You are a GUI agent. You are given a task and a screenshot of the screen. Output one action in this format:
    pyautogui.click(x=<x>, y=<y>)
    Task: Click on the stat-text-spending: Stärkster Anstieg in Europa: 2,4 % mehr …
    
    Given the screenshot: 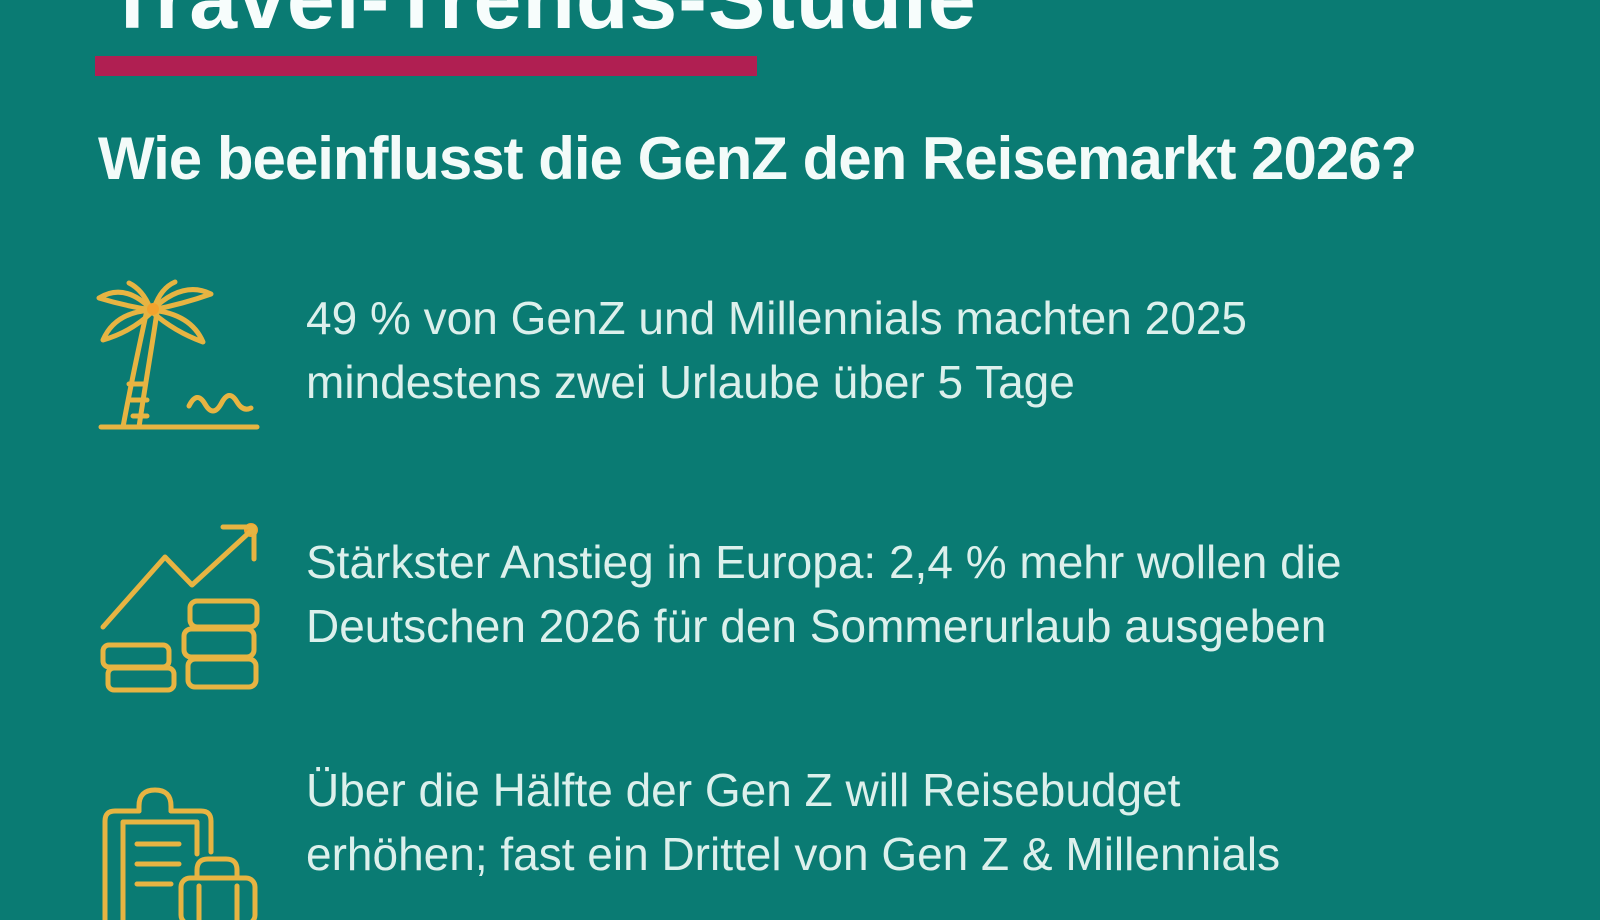 What is the action you would take?
    pyautogui.click(x=824, y=594)
    